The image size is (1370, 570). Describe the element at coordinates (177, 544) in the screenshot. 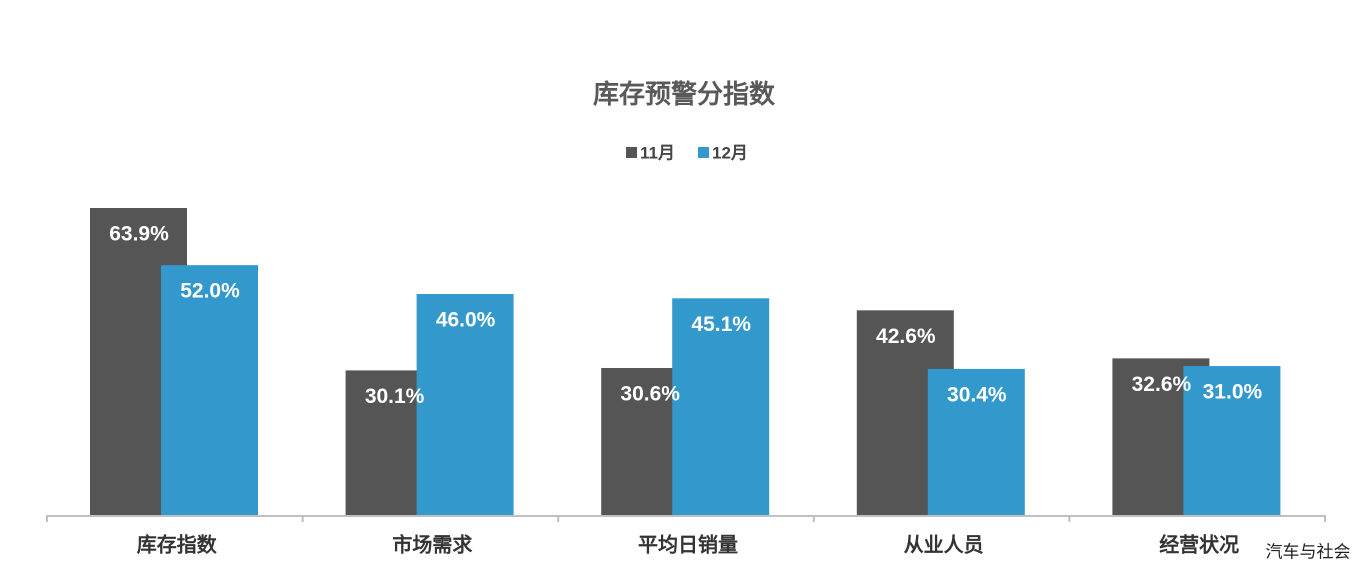

I see `x-tick-label: 库存指数` at that location.